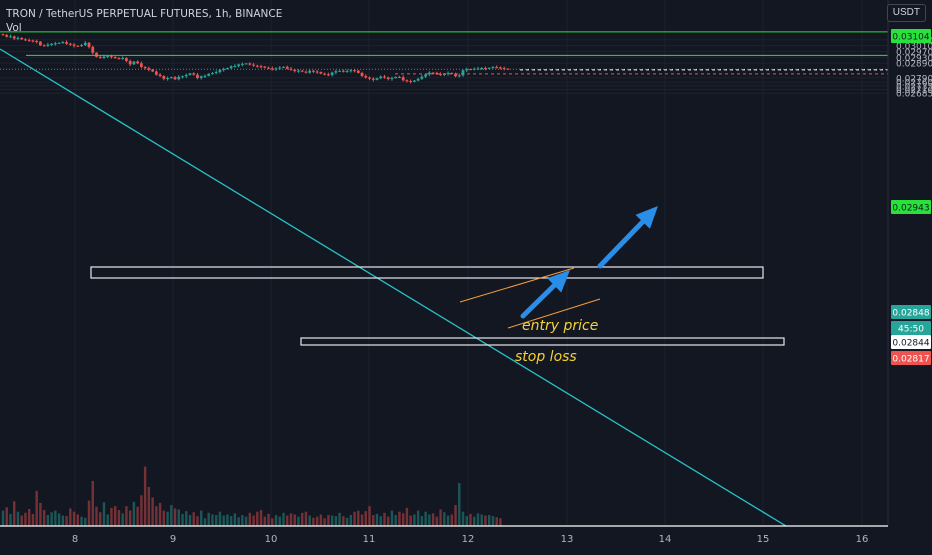 Image resolution: width=932 pixels, height=555 pixels. I want to click on channel-line-upper, so click(517, 285).